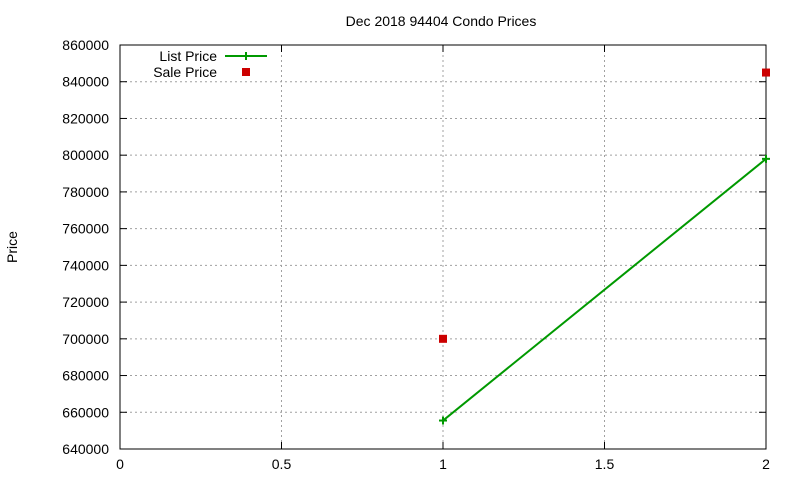  I want to click on y-tick-label: 860000, so click(85, 45).